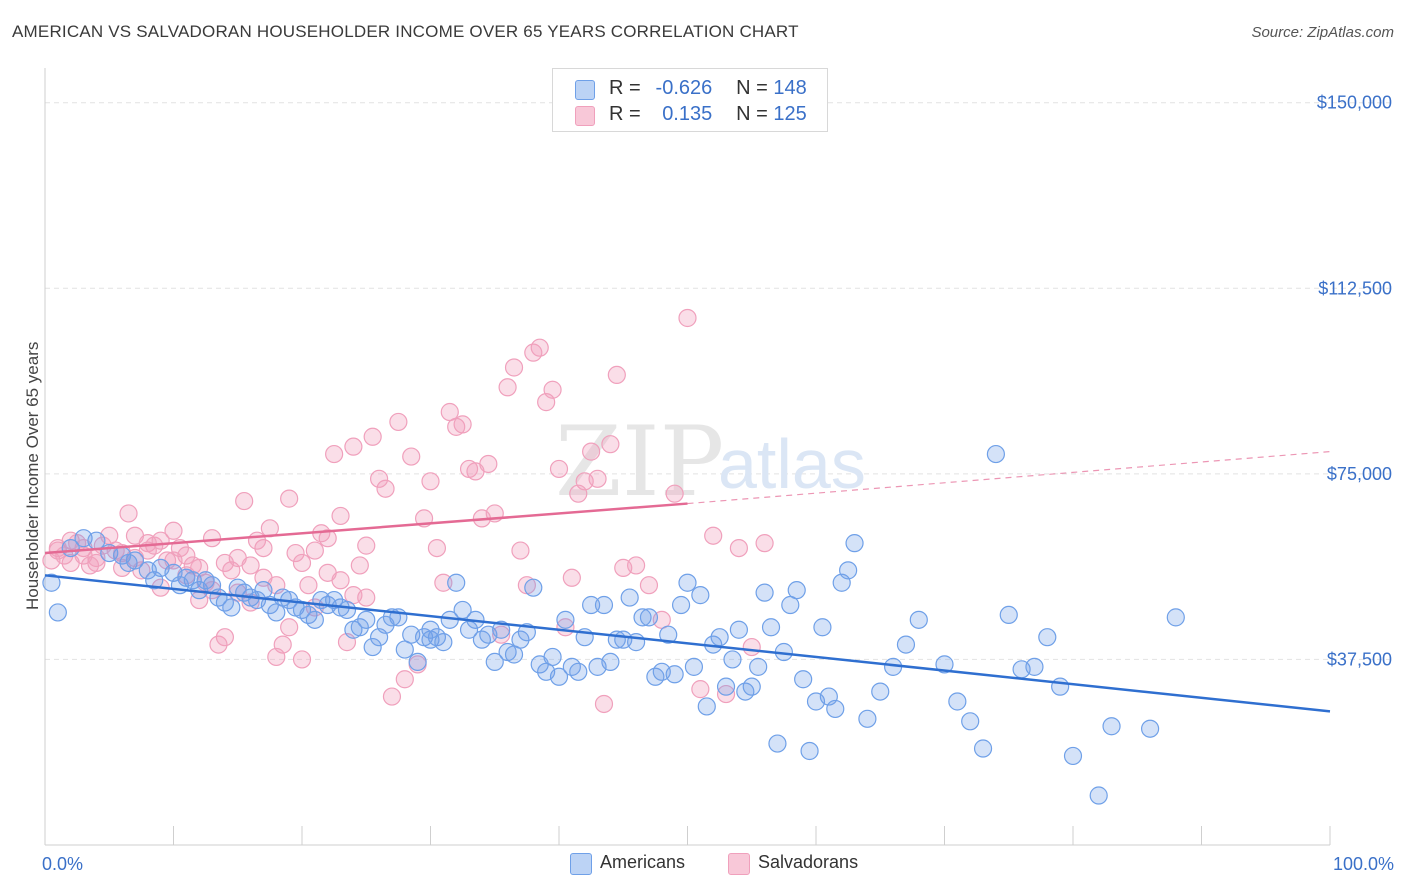 This screenshot has height=892, width=1406. What do you see at coordinates (585, 116) in the screenshot?
I see `salvadorans-swatch` at bounding box center [585, 116].